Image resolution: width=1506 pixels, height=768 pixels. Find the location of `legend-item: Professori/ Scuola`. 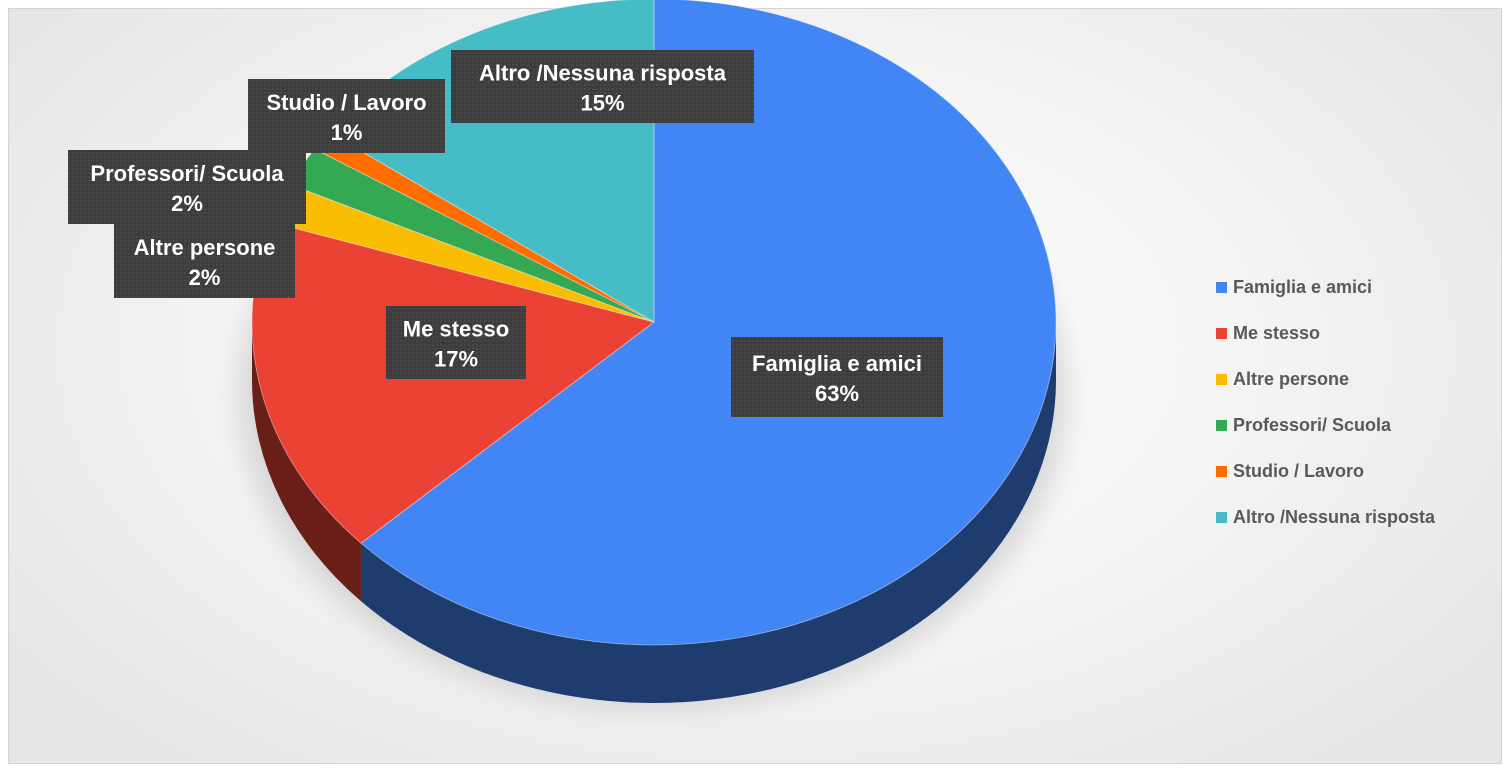

legend-item: Professori/ Scuola is located at coordinates (1325, 425).